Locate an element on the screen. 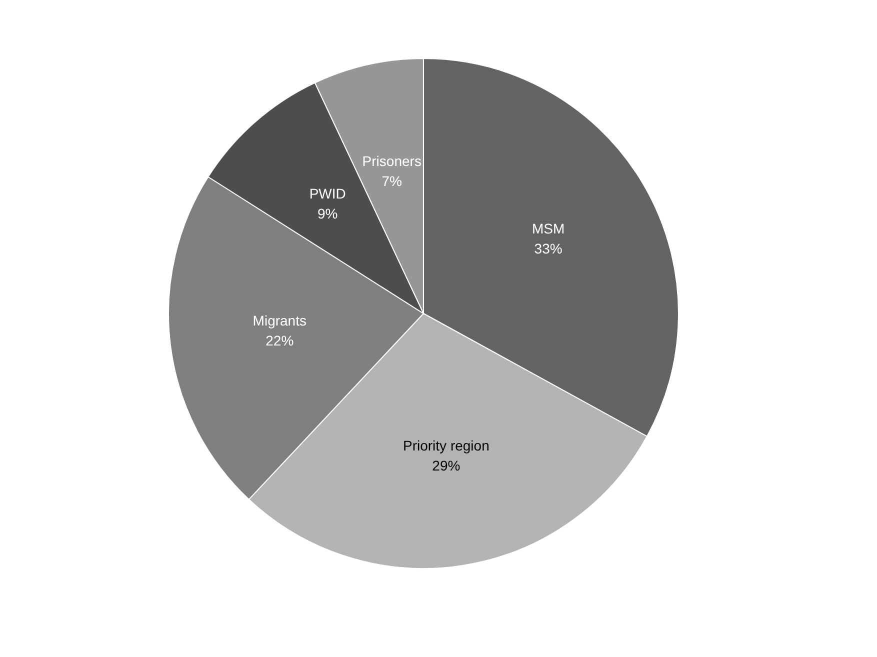 The image size is (877, 657). data-label: 7% is located at coordinates (392, 180).